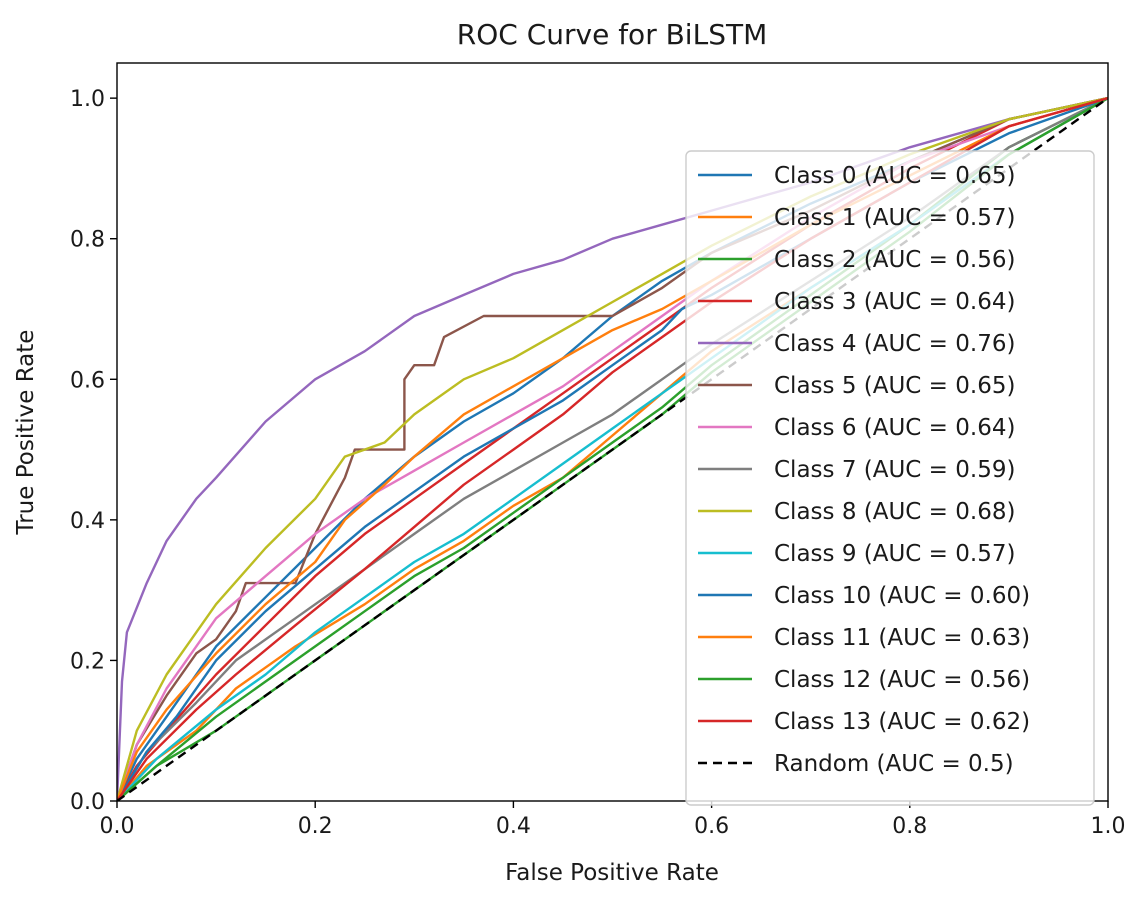  Describe the element at coordinates (711, 826) in the screenshot. I see `x-tick-label: 0.6` at that location.